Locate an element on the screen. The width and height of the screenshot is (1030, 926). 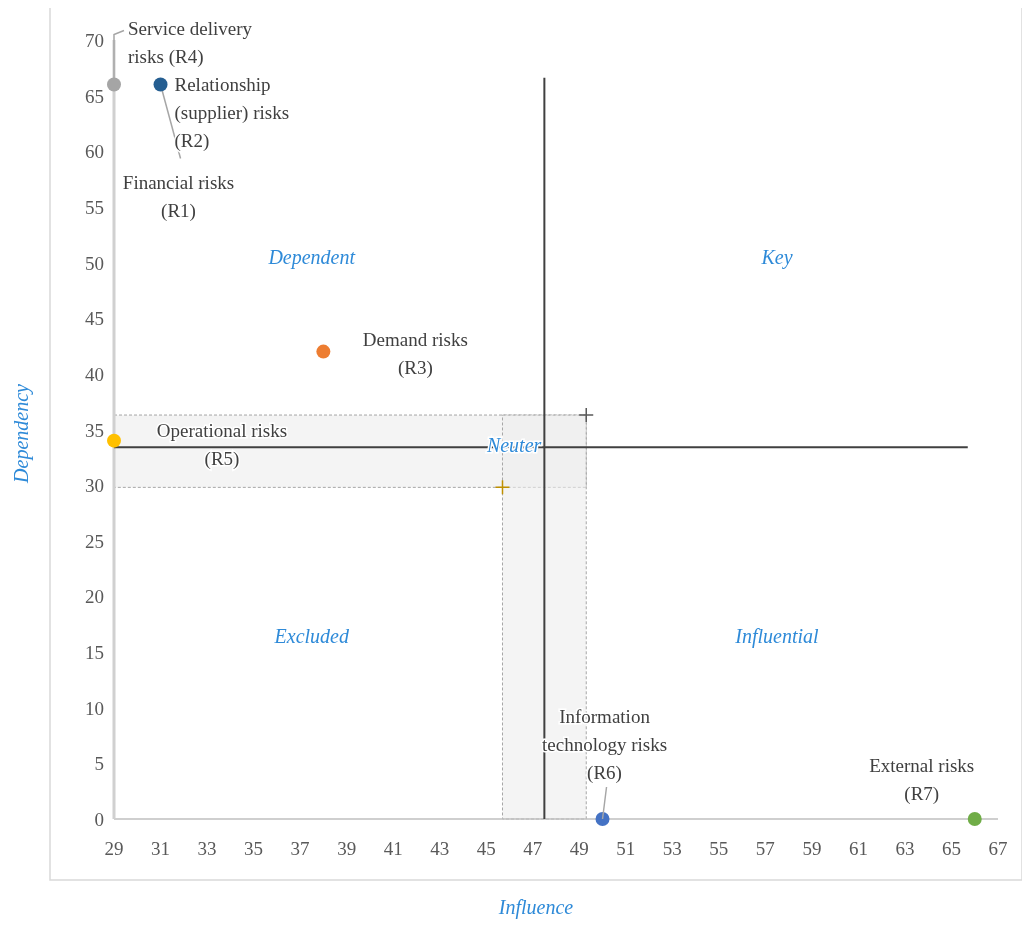
y-tick-label: 25 is located at coordinates (94, 541).